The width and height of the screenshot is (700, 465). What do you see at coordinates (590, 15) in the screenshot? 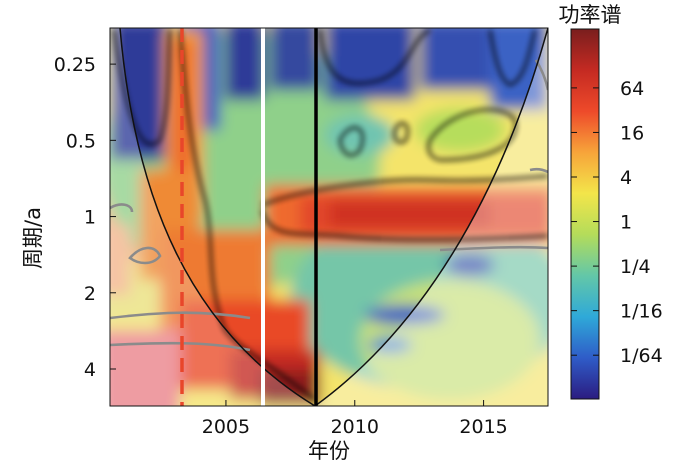
I see `colorbar-title: 功率谱` at bounding box center [590, 15].